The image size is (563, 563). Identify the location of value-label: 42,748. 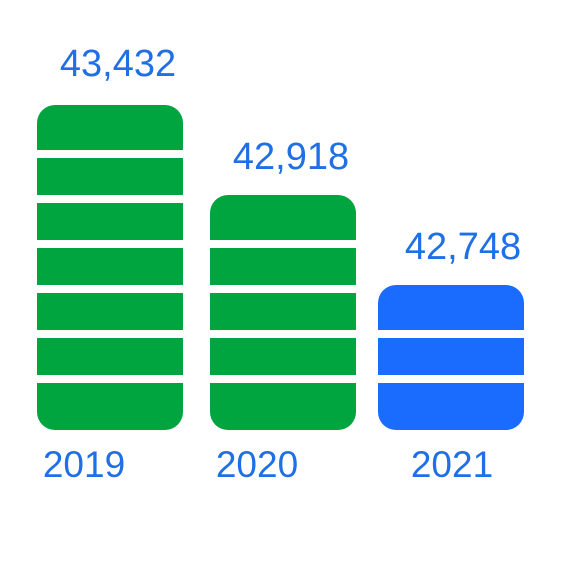
(463, 247).